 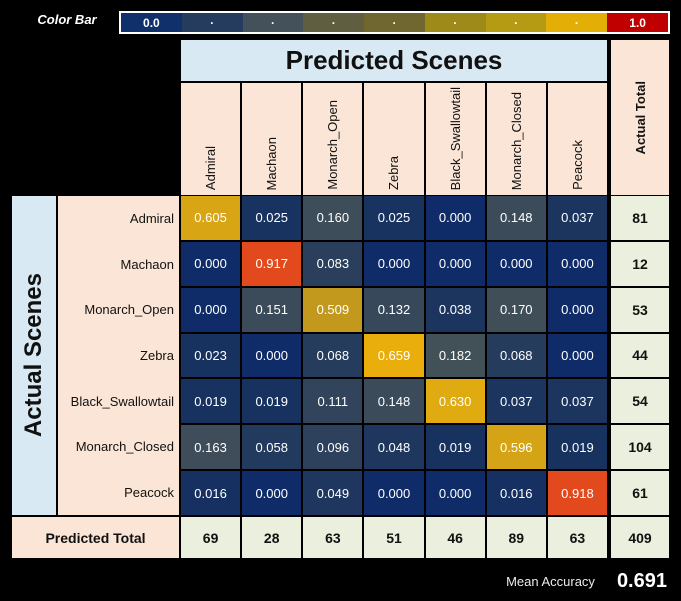 I want to click on column-header: Black_Swallowtail, so click(x=455, y=139).